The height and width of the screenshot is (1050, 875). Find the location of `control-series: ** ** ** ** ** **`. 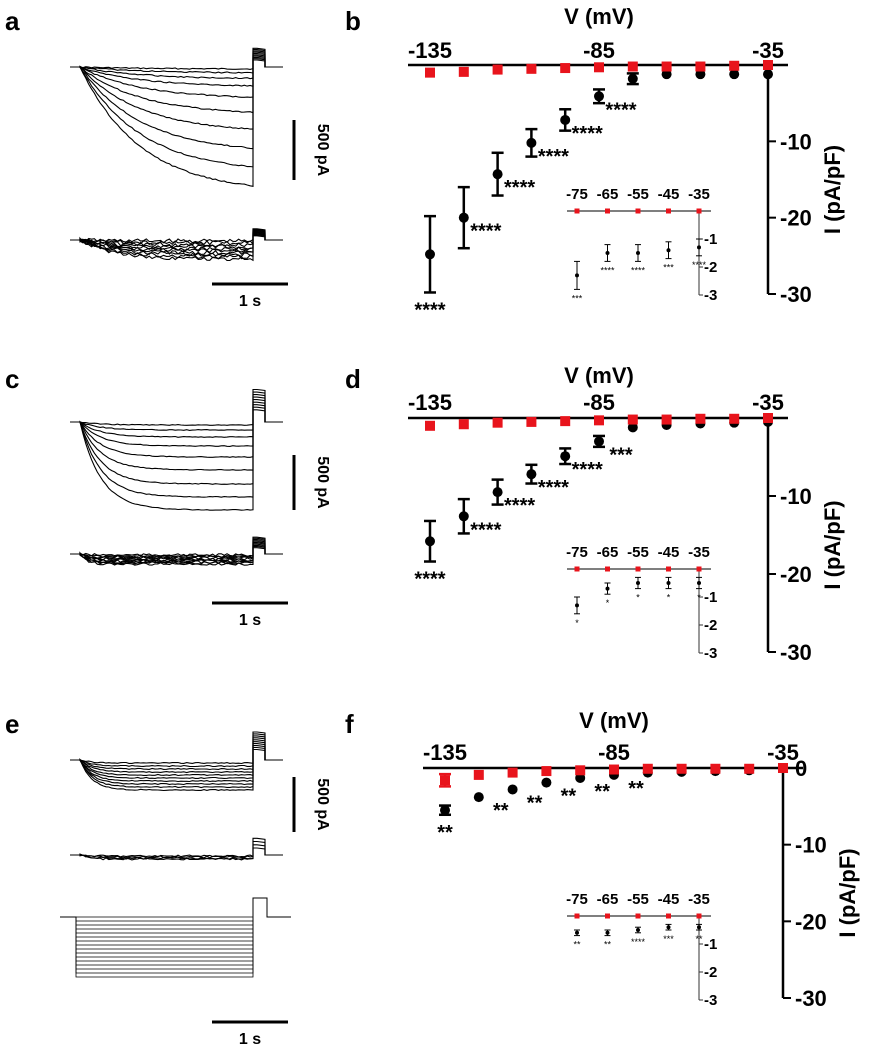

control-series: ** ** ** ** ** ** is located at coordinates (612, 803).